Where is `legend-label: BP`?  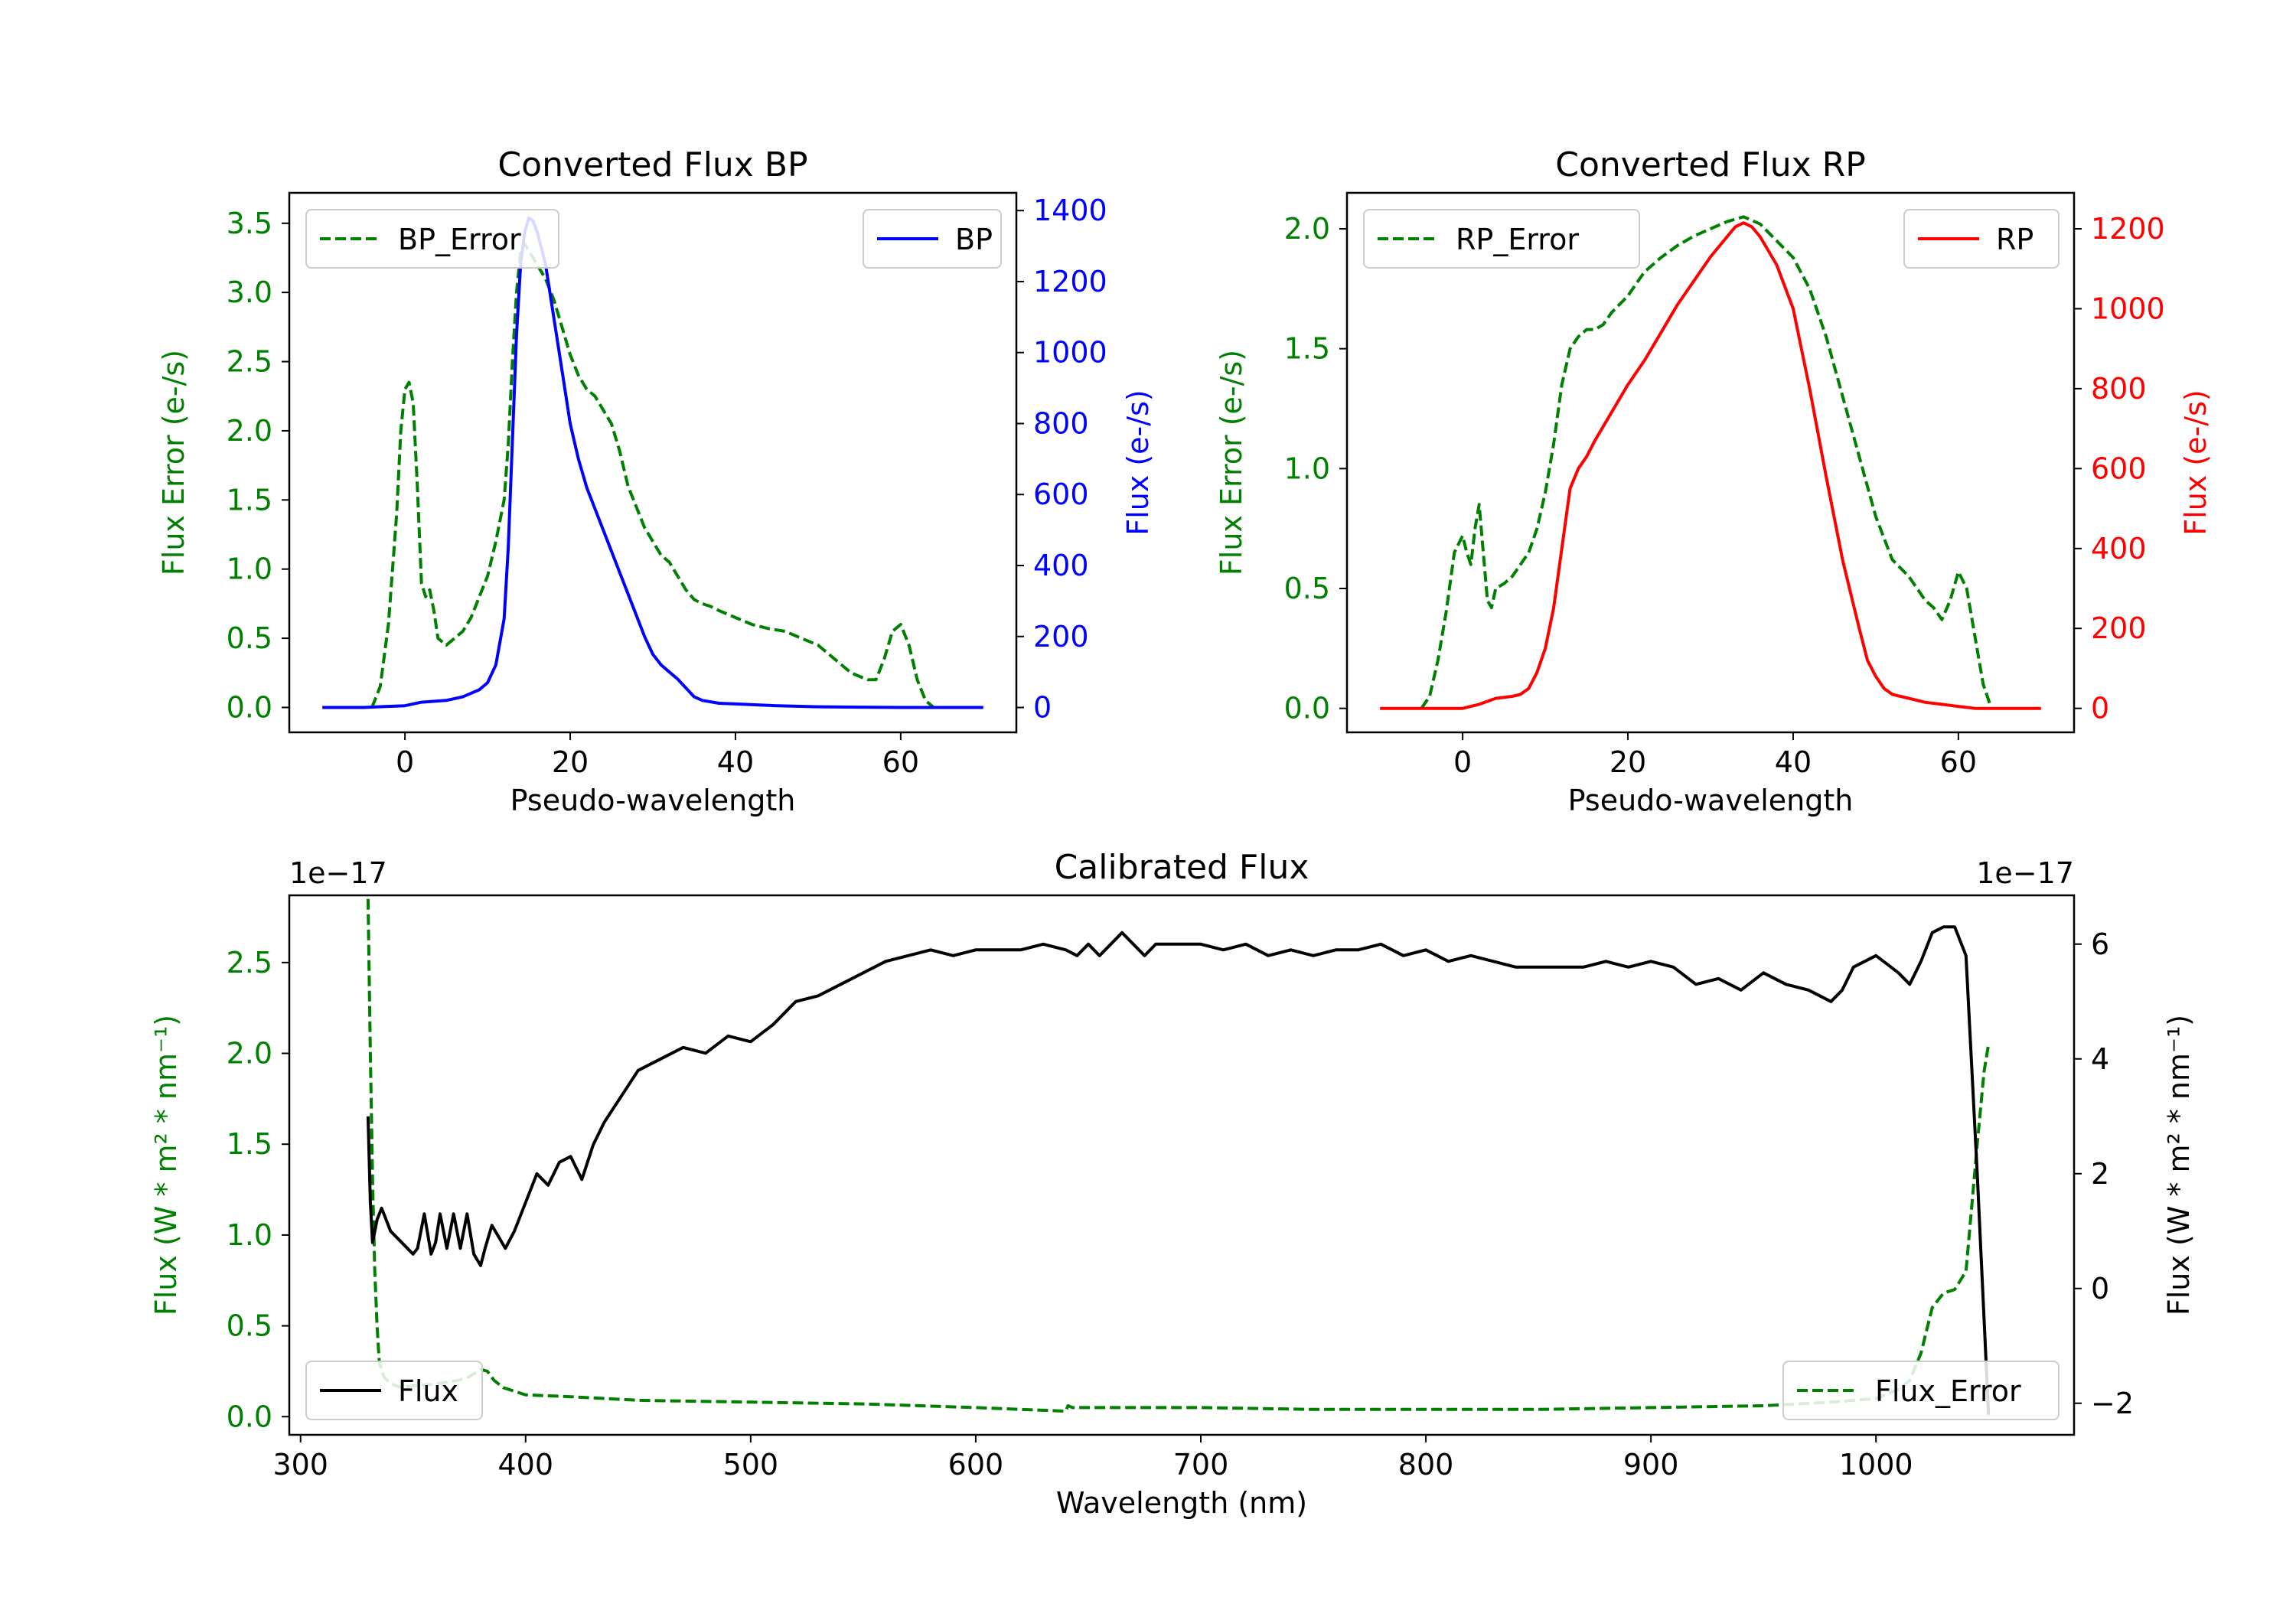
legend-label: BP is located at coordinates (974, 239).